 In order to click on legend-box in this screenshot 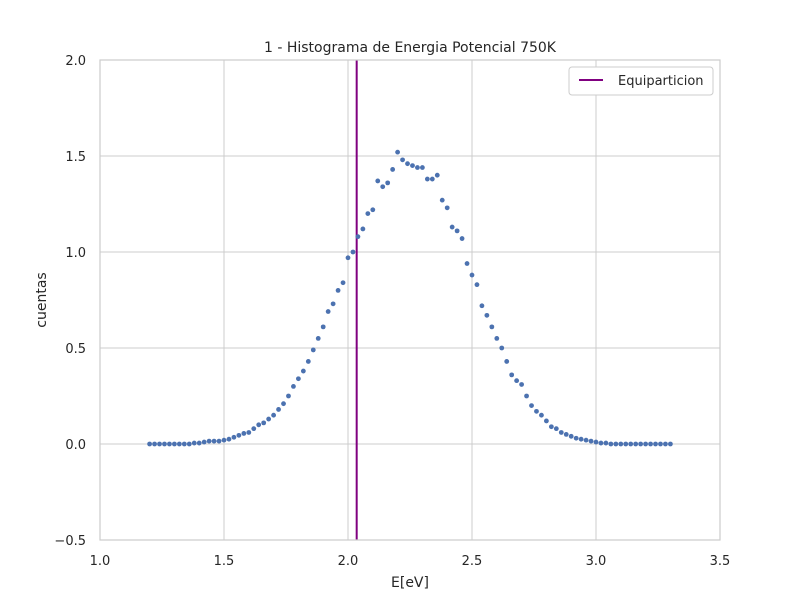, I will do `click(641, 81)`.